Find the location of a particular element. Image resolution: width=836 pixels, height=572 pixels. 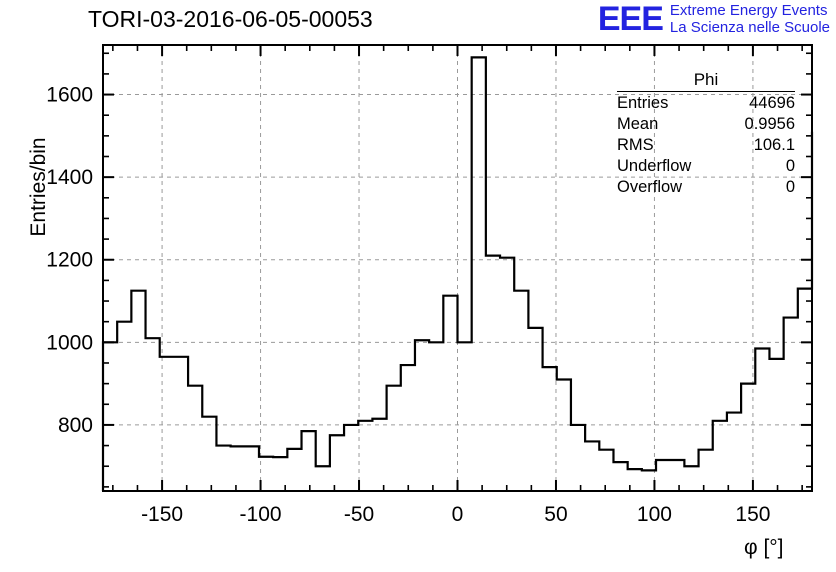

stats-row-key: Mean is located at coordinates (638, 124).